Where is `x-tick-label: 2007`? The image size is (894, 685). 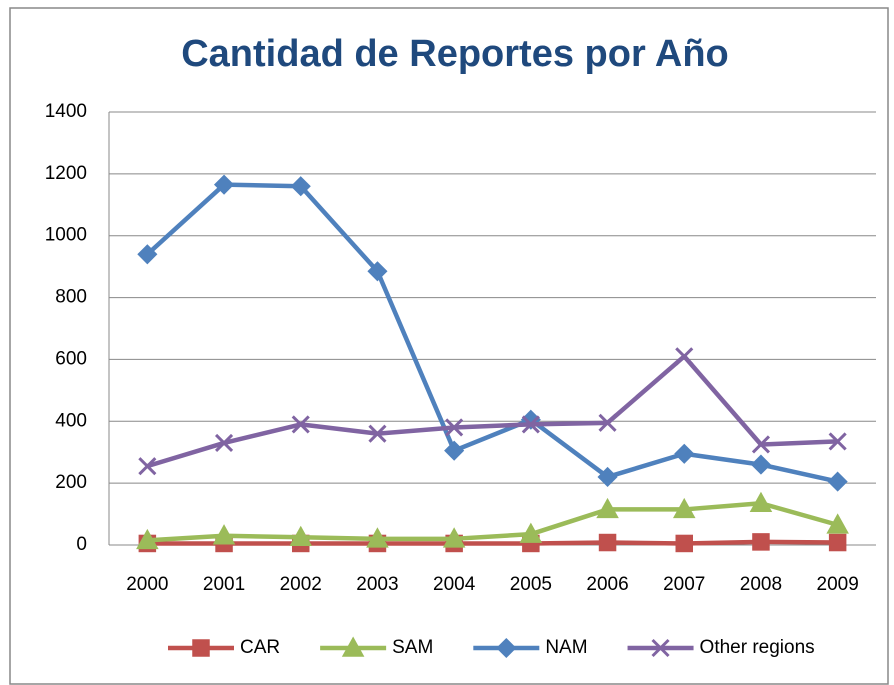
x-tick-label: 2007 is located at coordinates (684, 584).